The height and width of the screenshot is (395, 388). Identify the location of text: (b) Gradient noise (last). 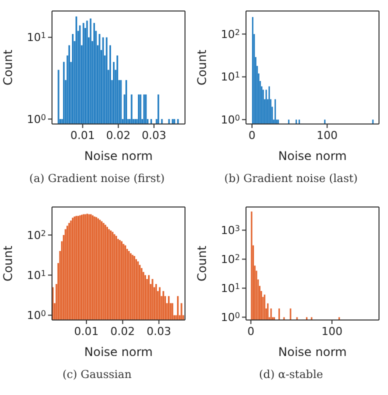
(291, 178).